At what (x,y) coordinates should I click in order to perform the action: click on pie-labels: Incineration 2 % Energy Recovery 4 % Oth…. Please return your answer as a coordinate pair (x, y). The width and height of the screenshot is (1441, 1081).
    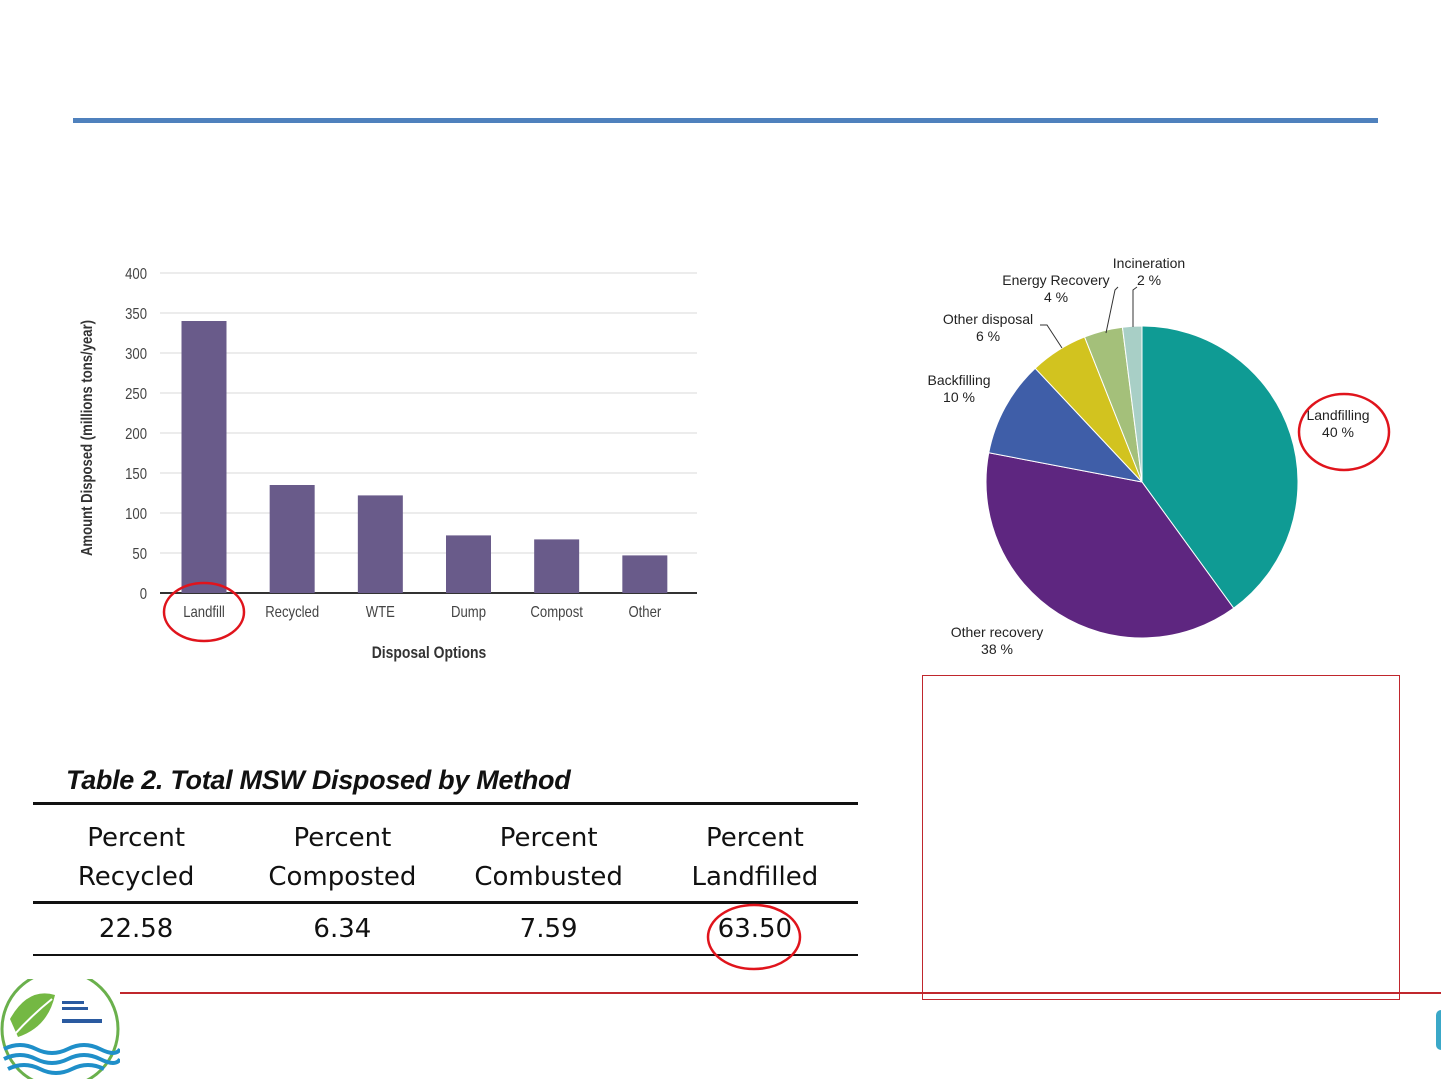
    Looking at the image, I should click on (1148, 456).